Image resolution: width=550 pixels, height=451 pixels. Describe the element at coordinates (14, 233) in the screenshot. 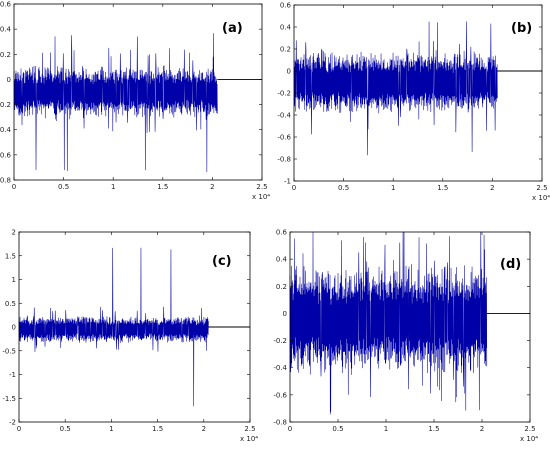

I see `y-tick-label: 2` at that location.